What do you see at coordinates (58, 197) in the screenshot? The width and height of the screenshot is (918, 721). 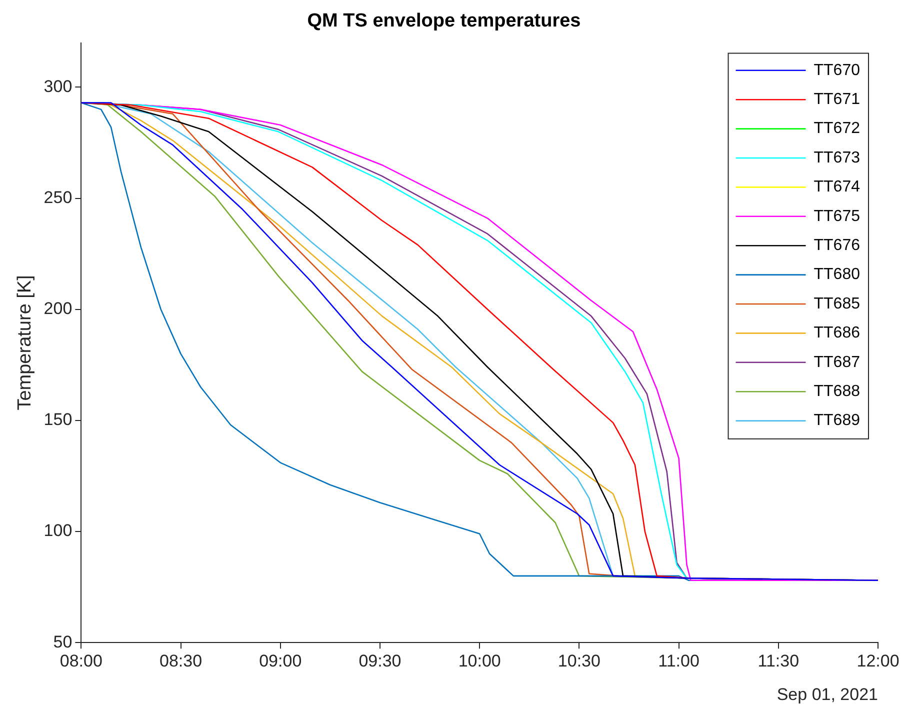 I see `y-tick-label: 250` at bounding box center [58, 197].